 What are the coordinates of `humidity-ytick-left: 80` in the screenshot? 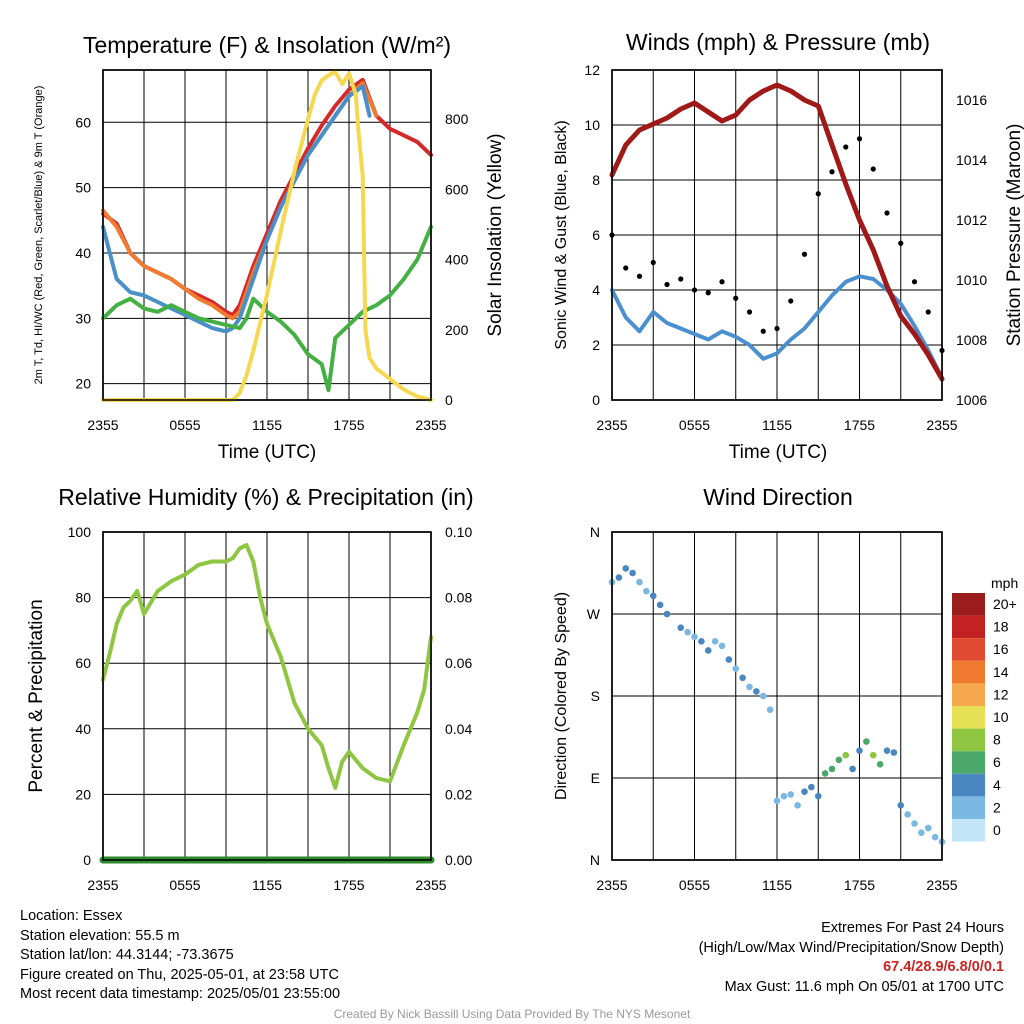 It's located at (83, 598).